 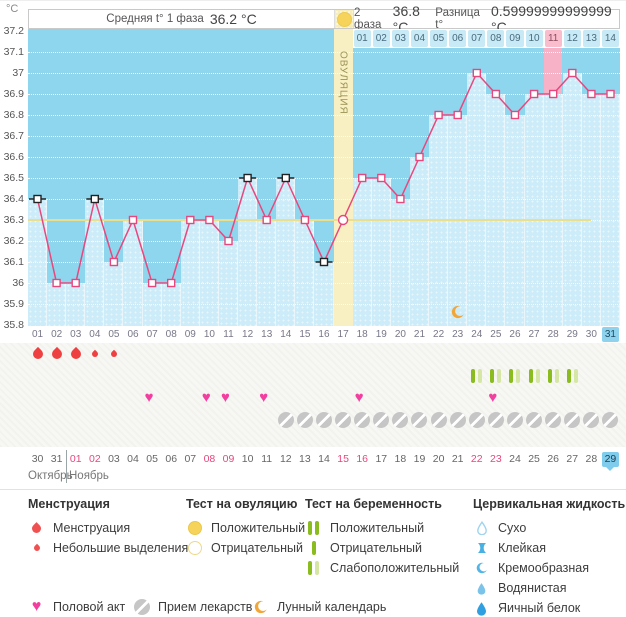 I want to click on date-cell: 13, so click(x=305, y=459).